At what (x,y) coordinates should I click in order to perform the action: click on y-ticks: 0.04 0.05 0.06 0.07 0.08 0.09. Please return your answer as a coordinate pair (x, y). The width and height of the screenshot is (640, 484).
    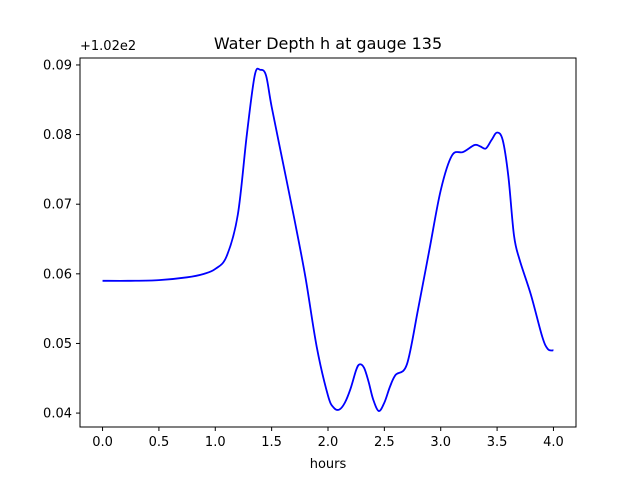
    Looking at the image, I should click on (61, 240).